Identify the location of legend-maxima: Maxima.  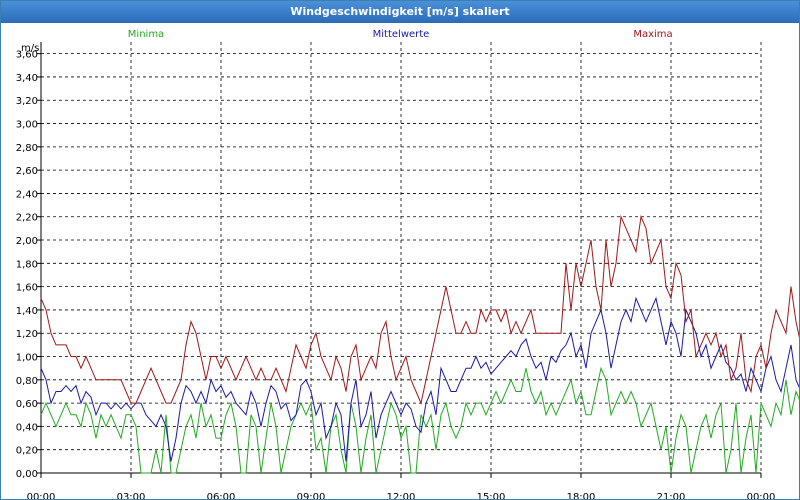
(652, 34).